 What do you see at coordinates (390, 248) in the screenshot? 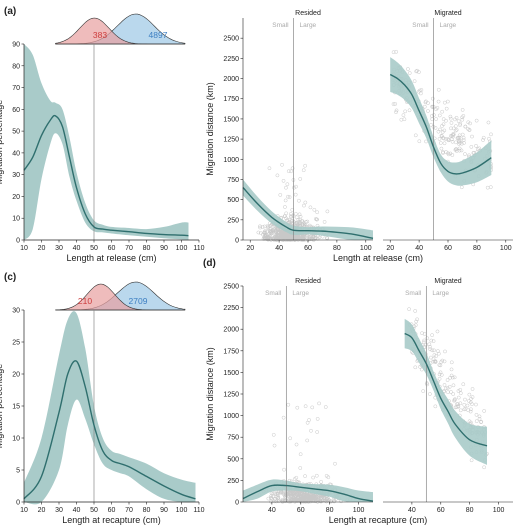
I see `x-tick-label: 20` at bounding box center [390, 248].